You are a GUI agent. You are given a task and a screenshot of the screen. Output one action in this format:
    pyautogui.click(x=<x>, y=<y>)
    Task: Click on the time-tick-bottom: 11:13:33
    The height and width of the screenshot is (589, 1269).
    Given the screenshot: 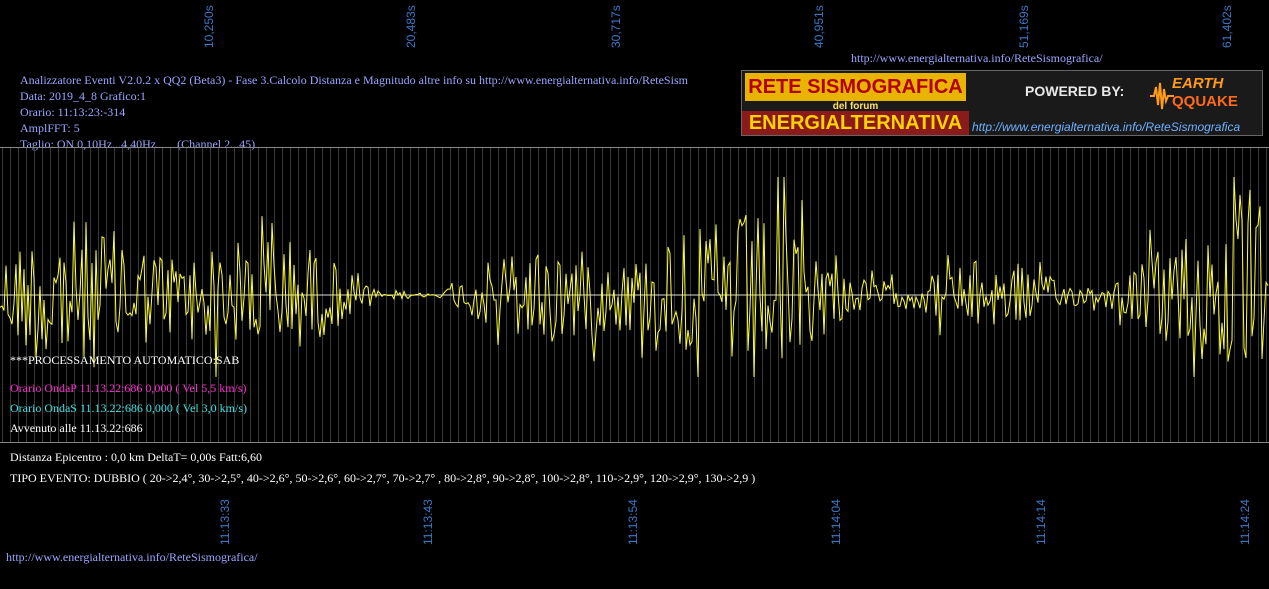 What is the action you would take?
    pyautogui.click(x=225, y=522)
    